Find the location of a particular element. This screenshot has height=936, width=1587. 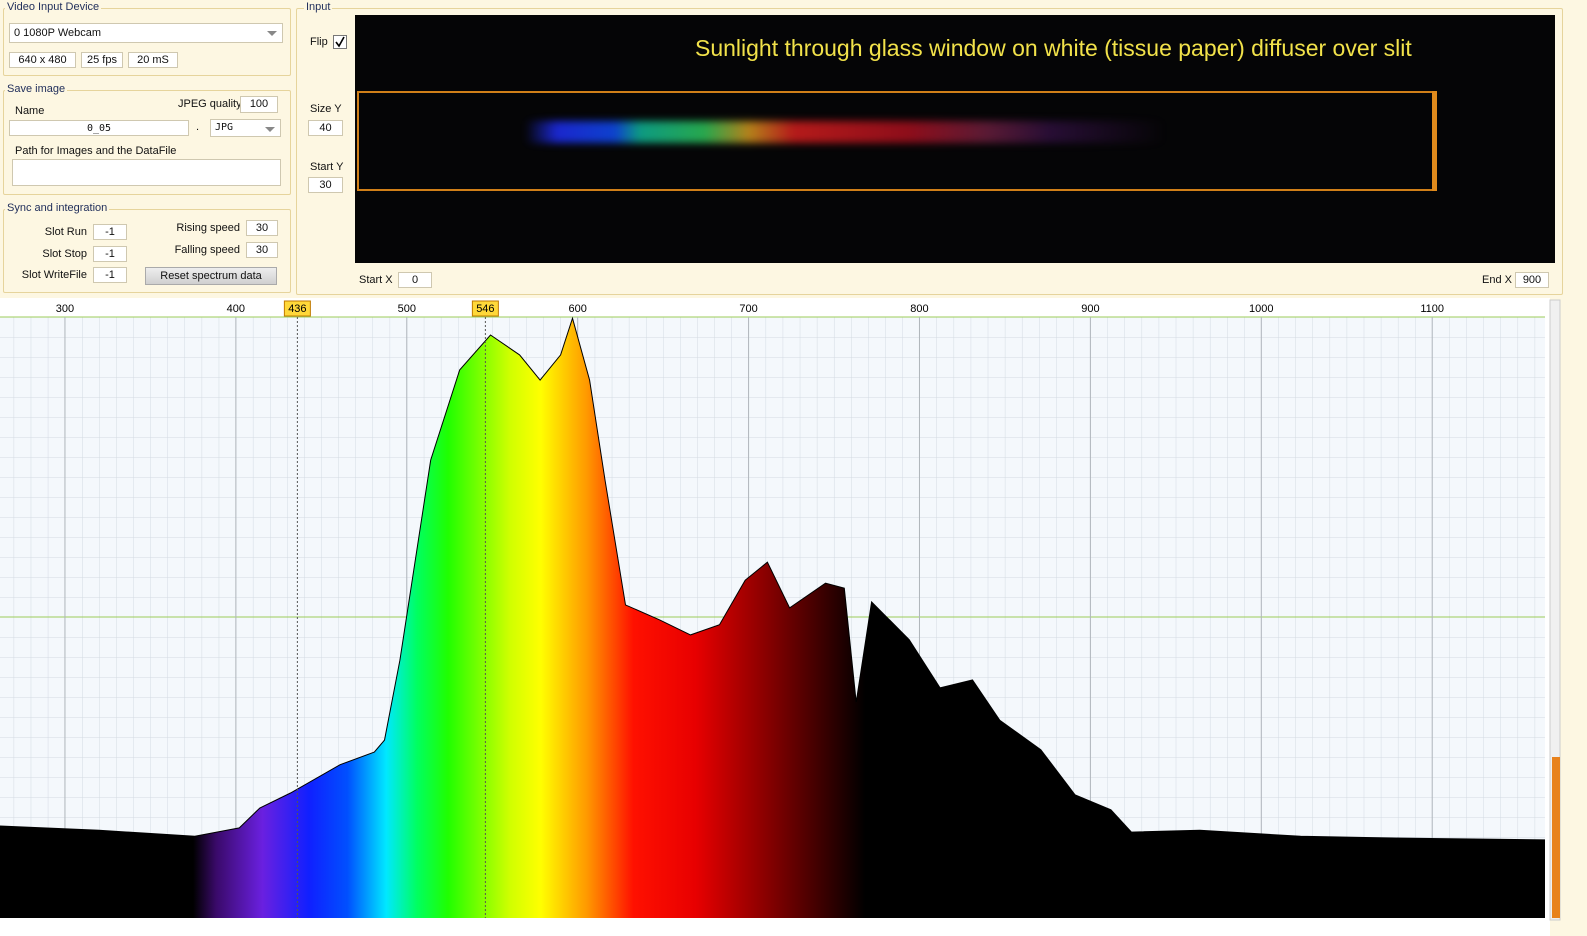

check-mark is located at coordinates (340, 42).